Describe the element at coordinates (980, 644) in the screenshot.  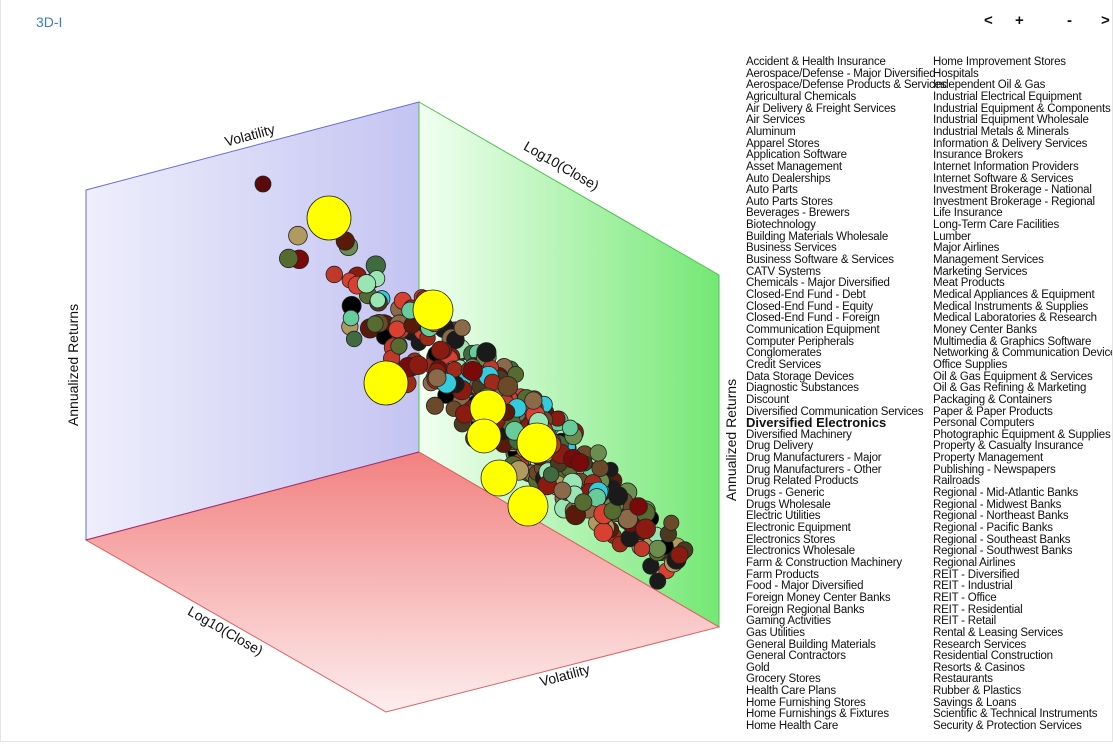
I see `legend-item: Research Services` at that location.